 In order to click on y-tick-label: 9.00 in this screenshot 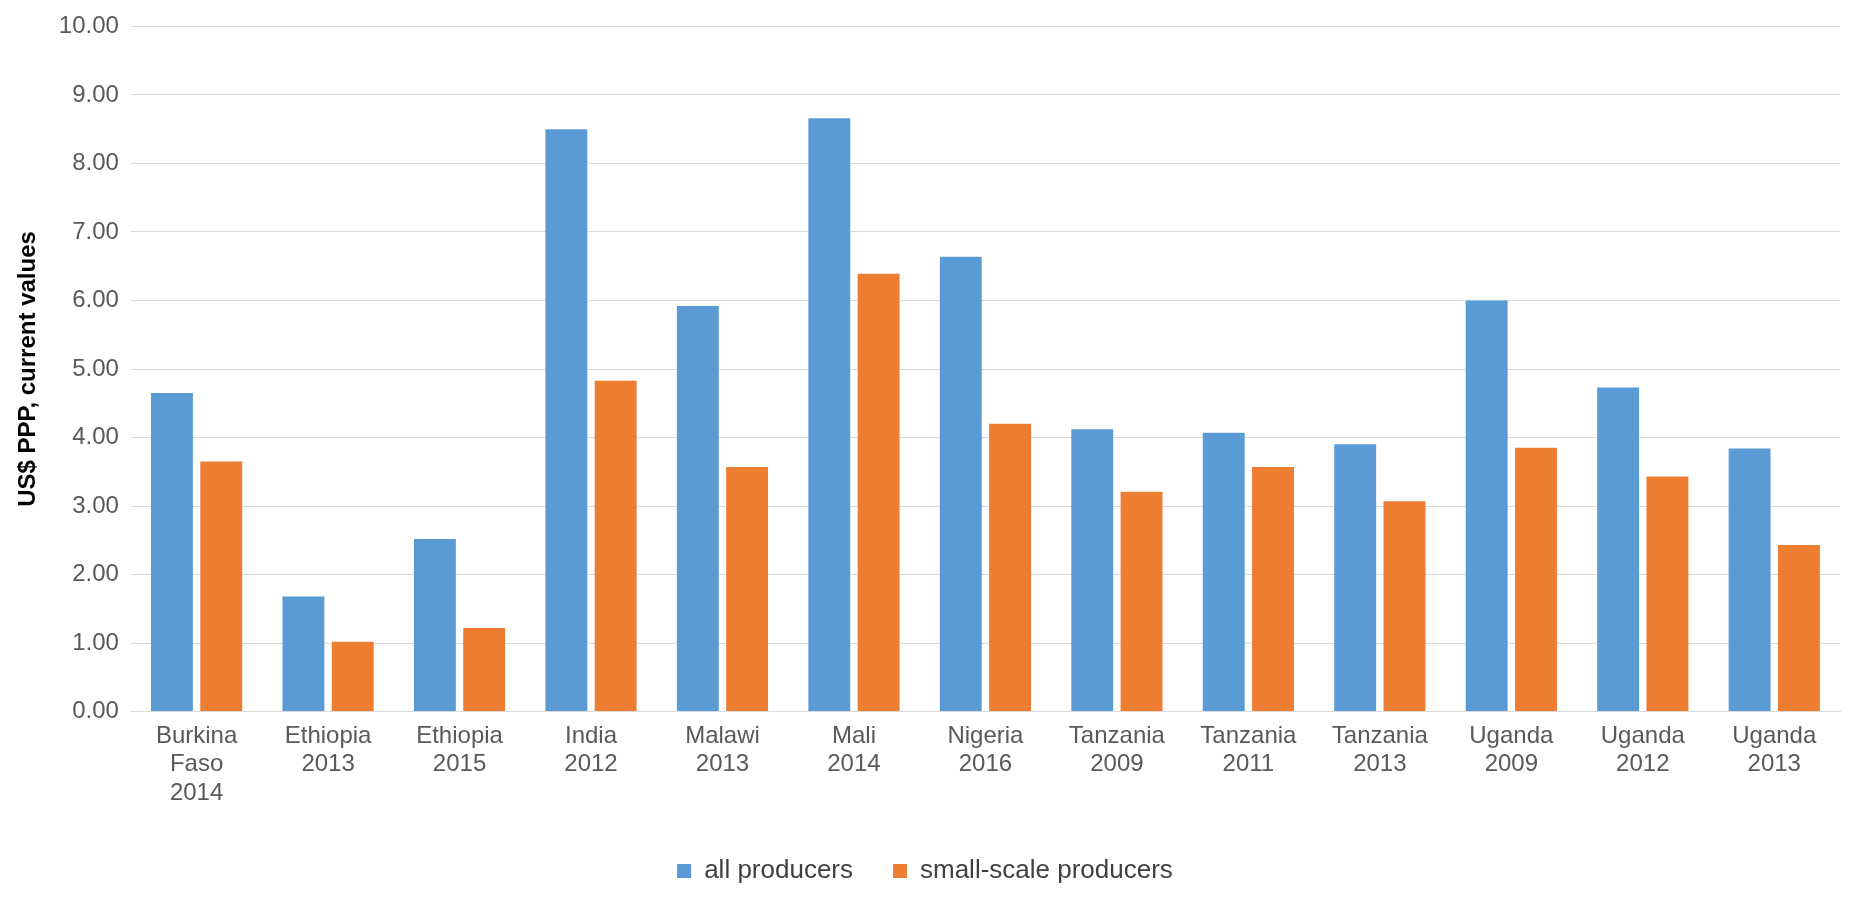, I will do `click(95, 93)`.